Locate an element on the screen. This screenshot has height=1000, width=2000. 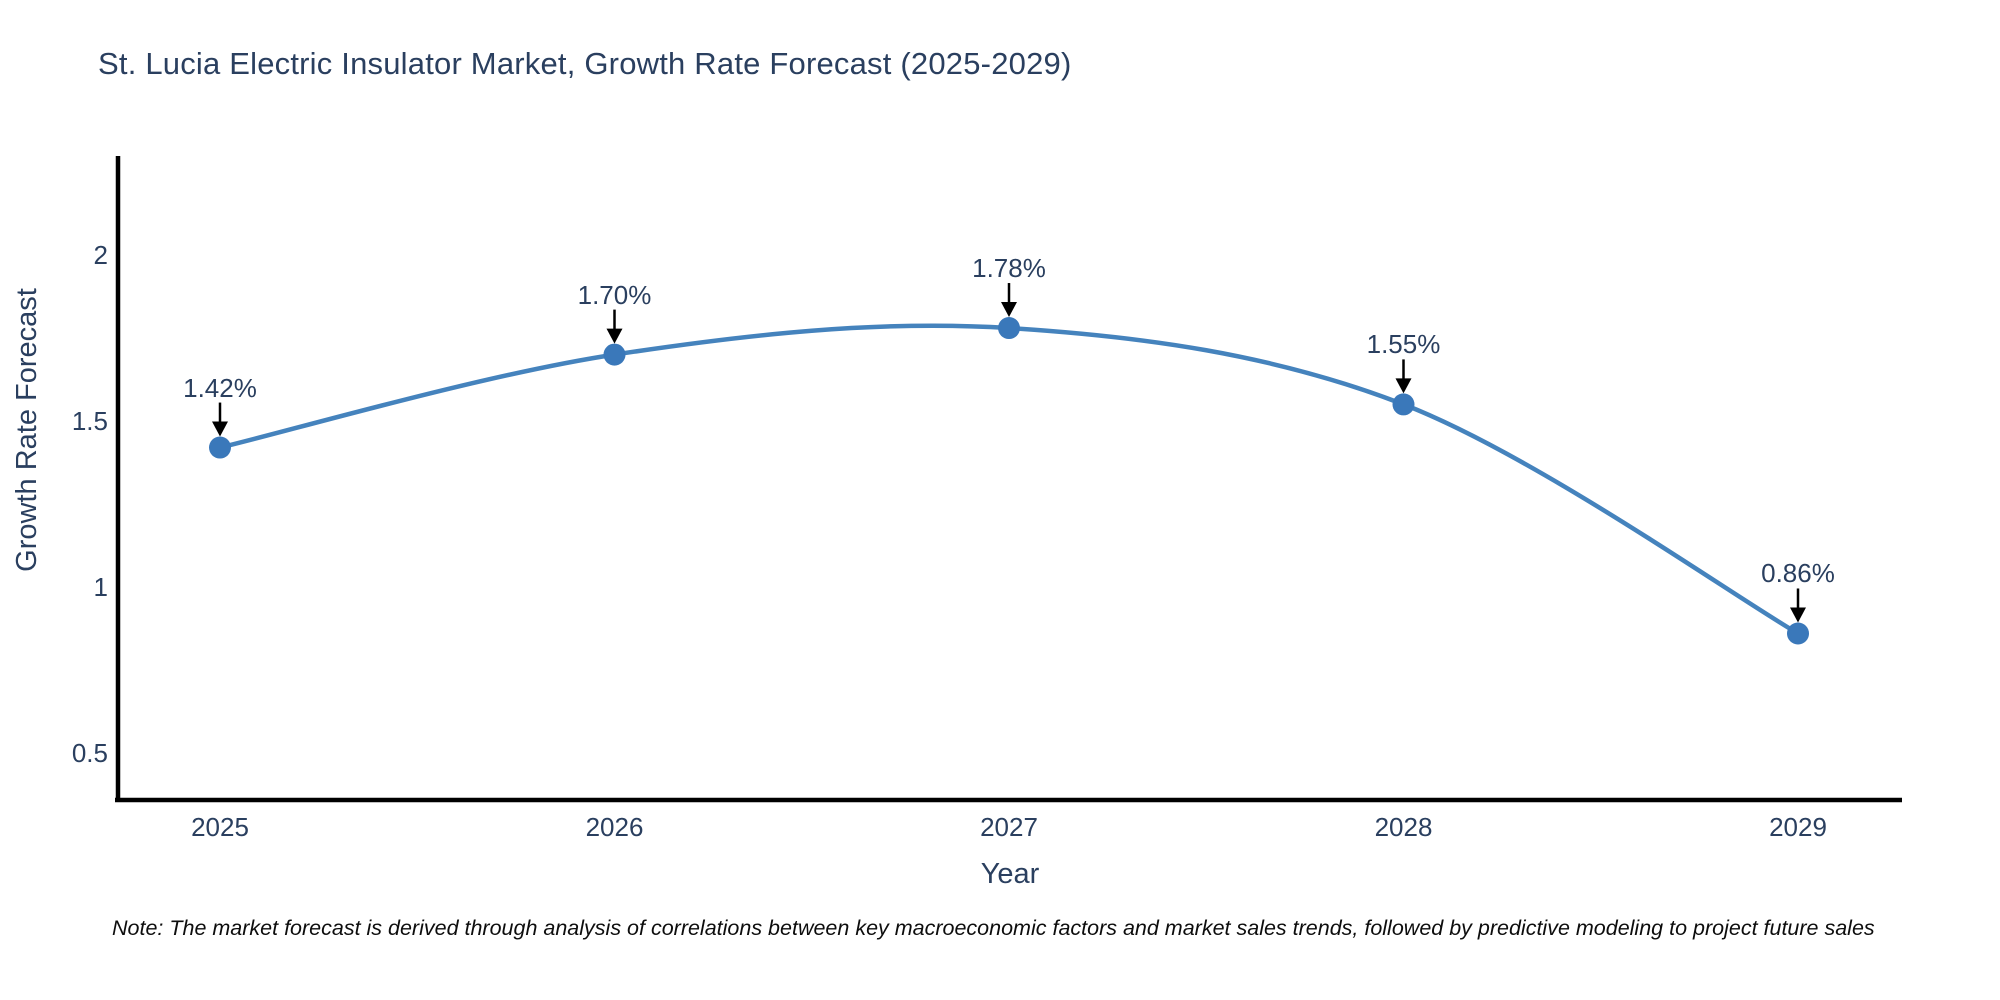
x-tick-label: 2025 is located at coordinates (220, 827).